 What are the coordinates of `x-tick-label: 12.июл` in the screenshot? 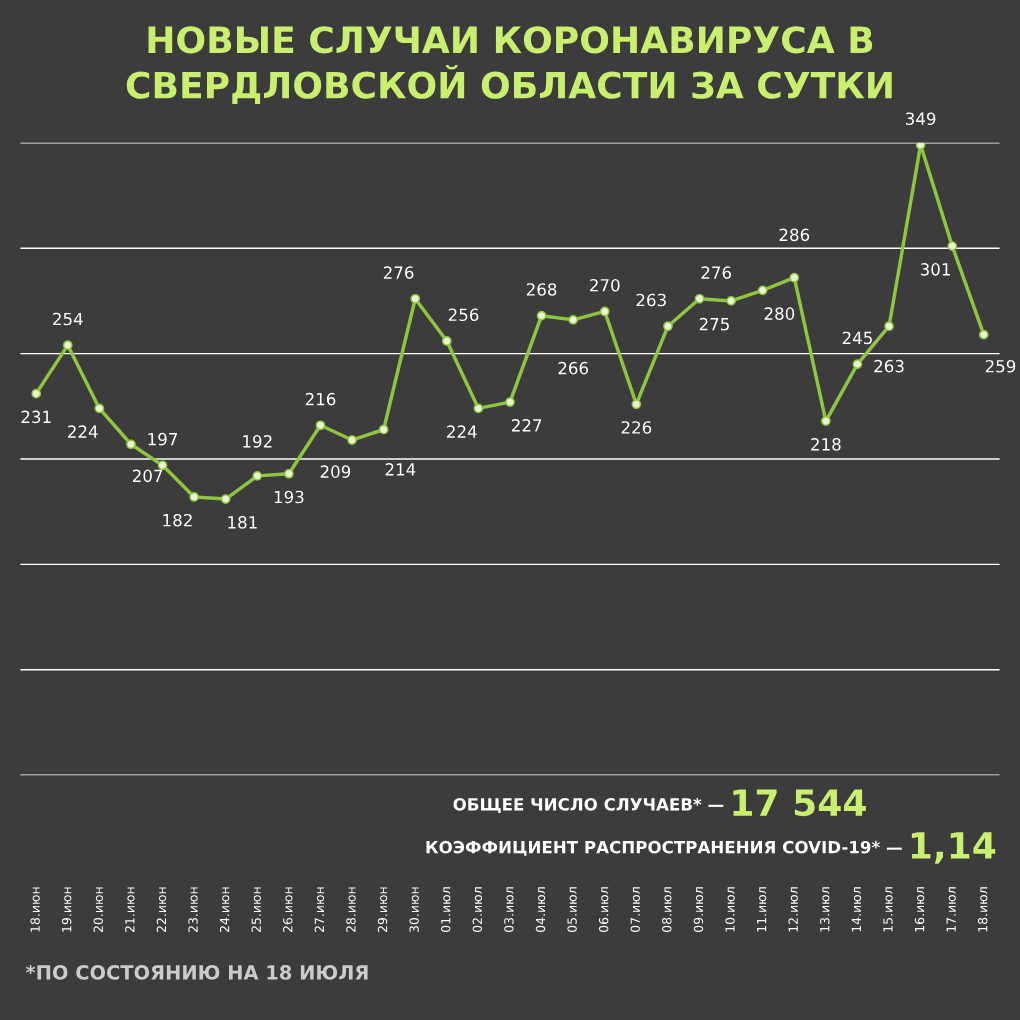 It's located at (793, 909).